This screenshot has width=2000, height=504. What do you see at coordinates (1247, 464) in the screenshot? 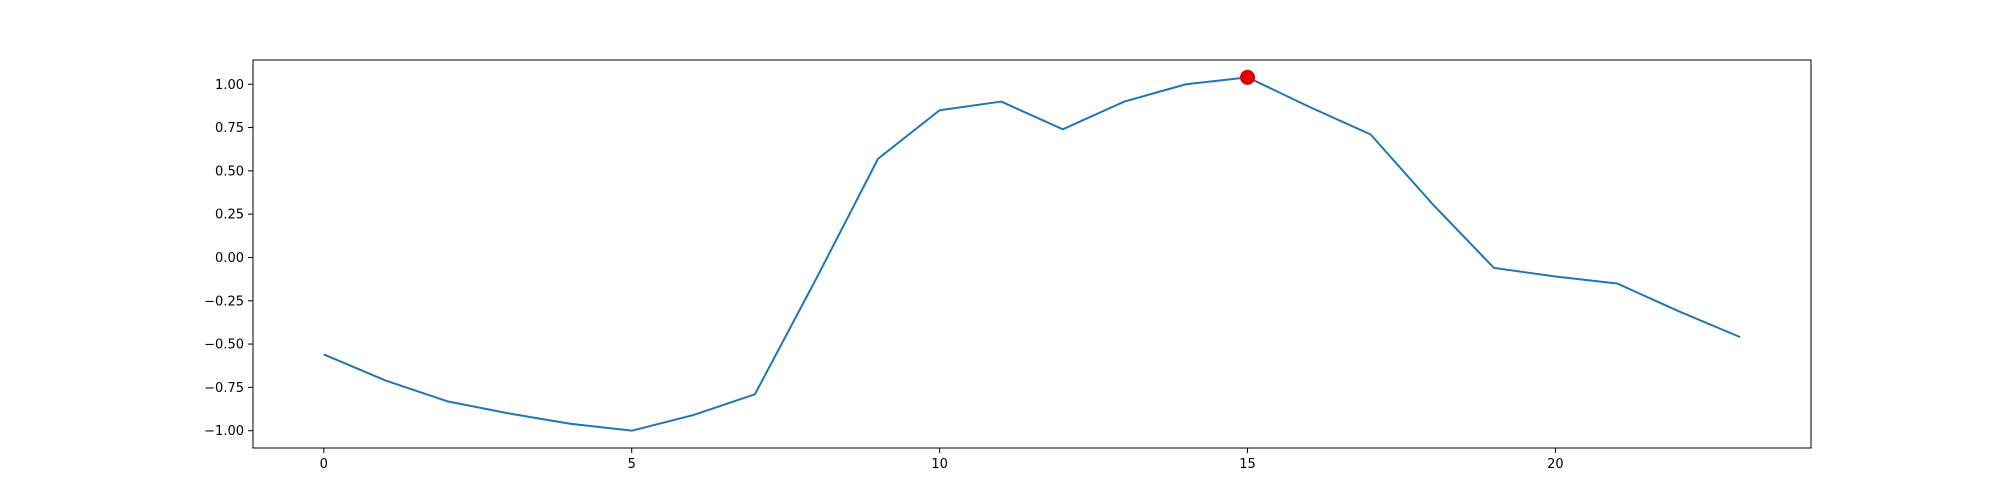
I see `x-tick-label: 15` at bounding box center [1247, 464].